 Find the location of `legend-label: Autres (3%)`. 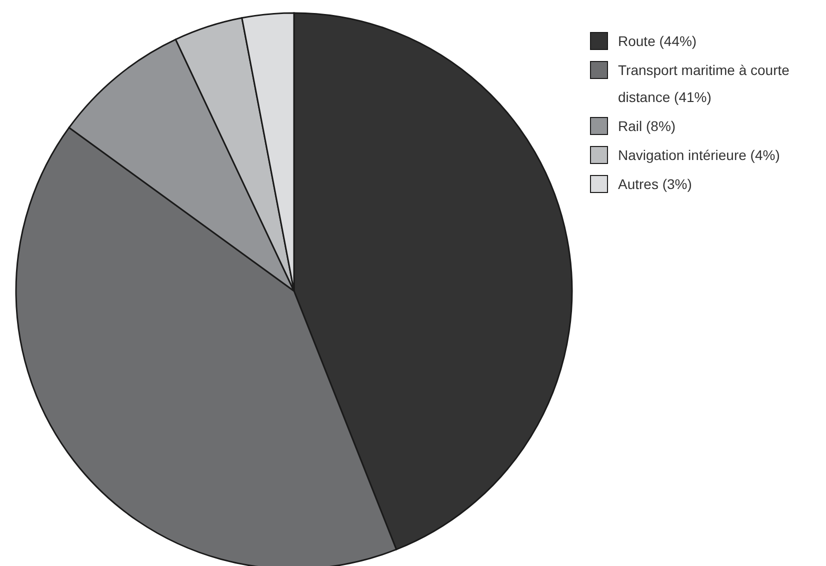

legend-label: Autres (3%) is located at coordinates (655, 184).